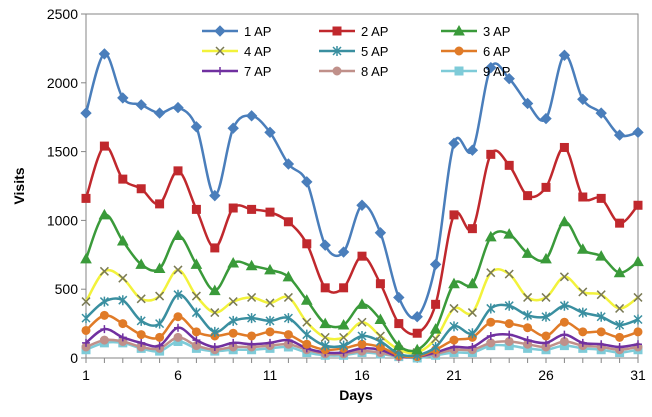  What do you see at coordinates (374, 51) in the screenshot?
I see `legend-label: 5 AP` at bounding box center [374, 51].